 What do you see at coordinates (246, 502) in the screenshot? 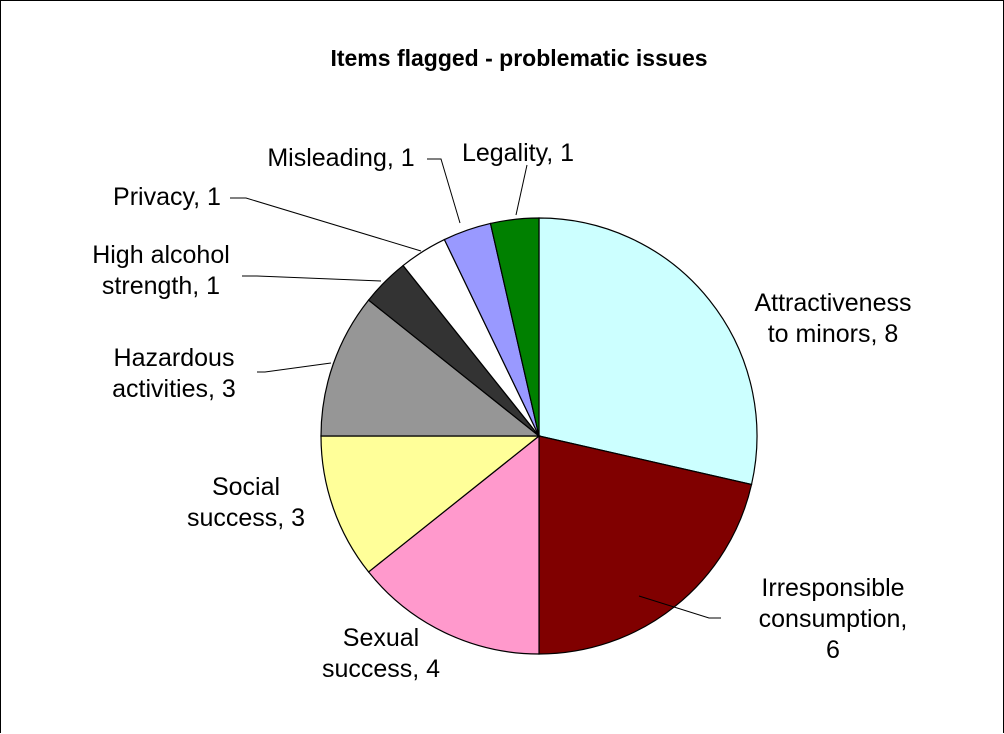
I see `slice-label: Social success, 3` at bounding box center [246, 502].